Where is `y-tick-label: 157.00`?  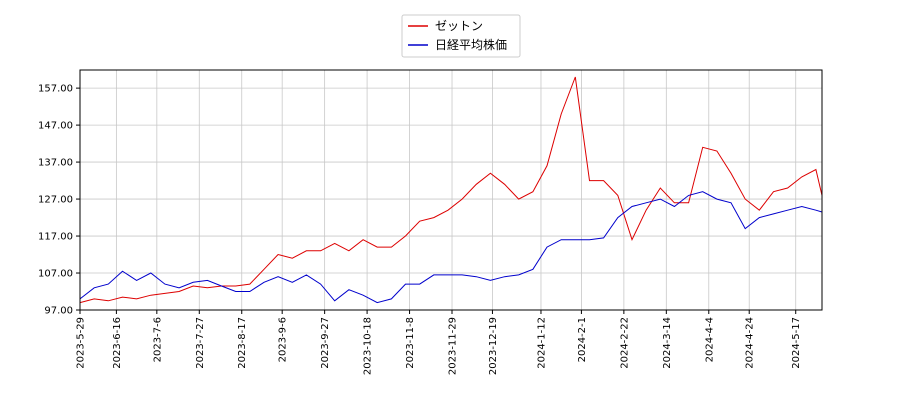
y-tick-label: 157.00 is located at coordinates (55, 89).